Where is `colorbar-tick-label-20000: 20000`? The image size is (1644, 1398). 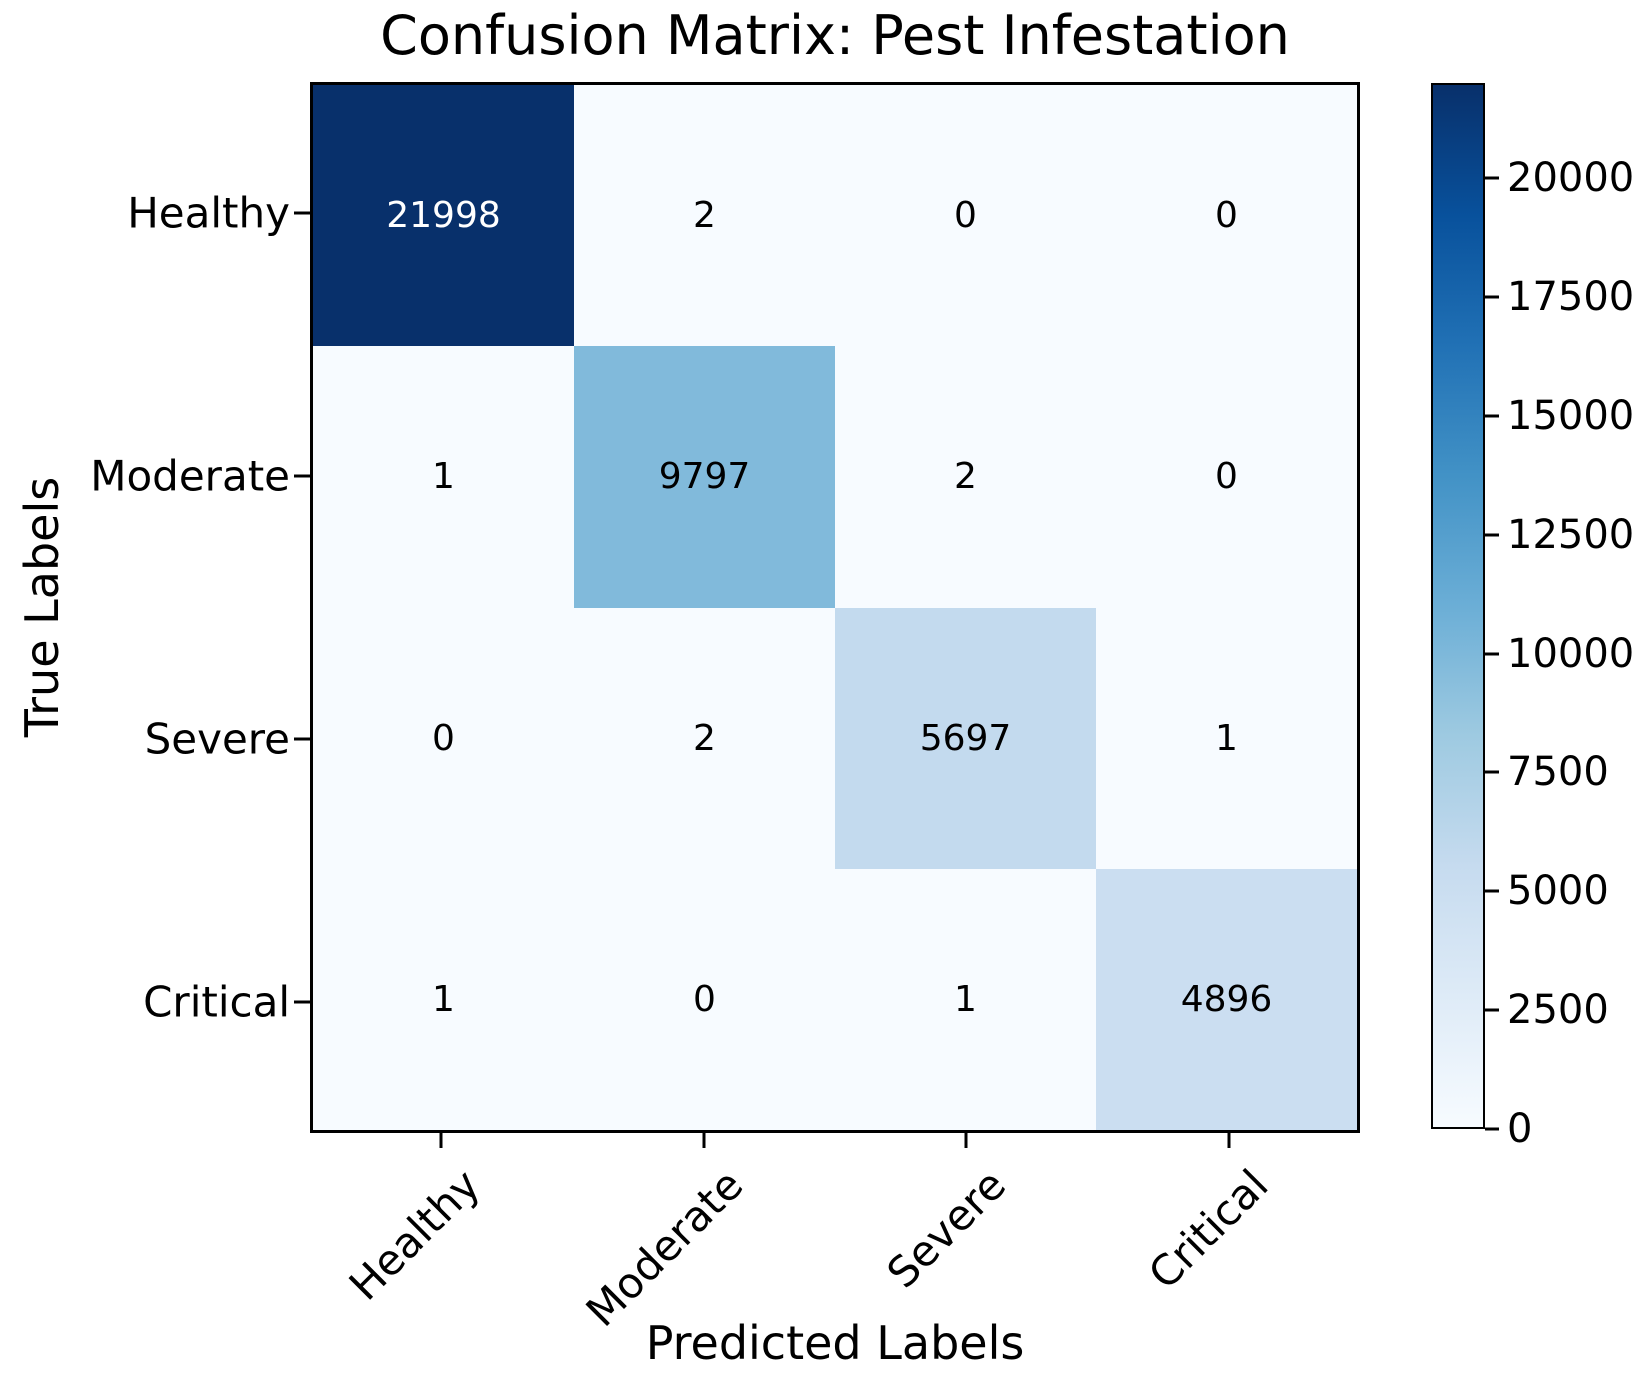 colorbar-tick-label-20000: 20000 is located at coordinates (1571, 178).